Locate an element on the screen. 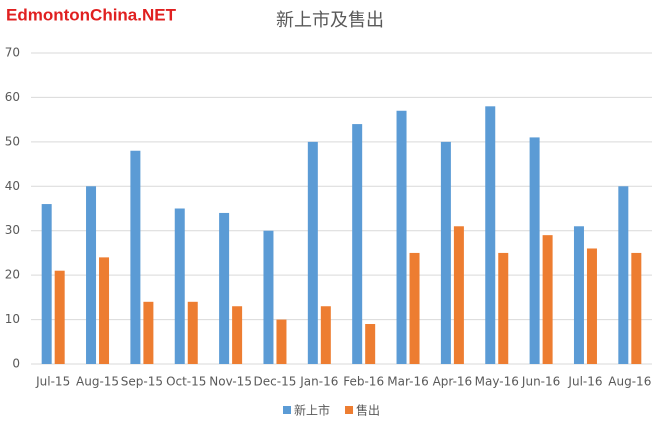 The image size is (661, 428). x-tick-label: Aug-15 is located at coordinates (97, 382).